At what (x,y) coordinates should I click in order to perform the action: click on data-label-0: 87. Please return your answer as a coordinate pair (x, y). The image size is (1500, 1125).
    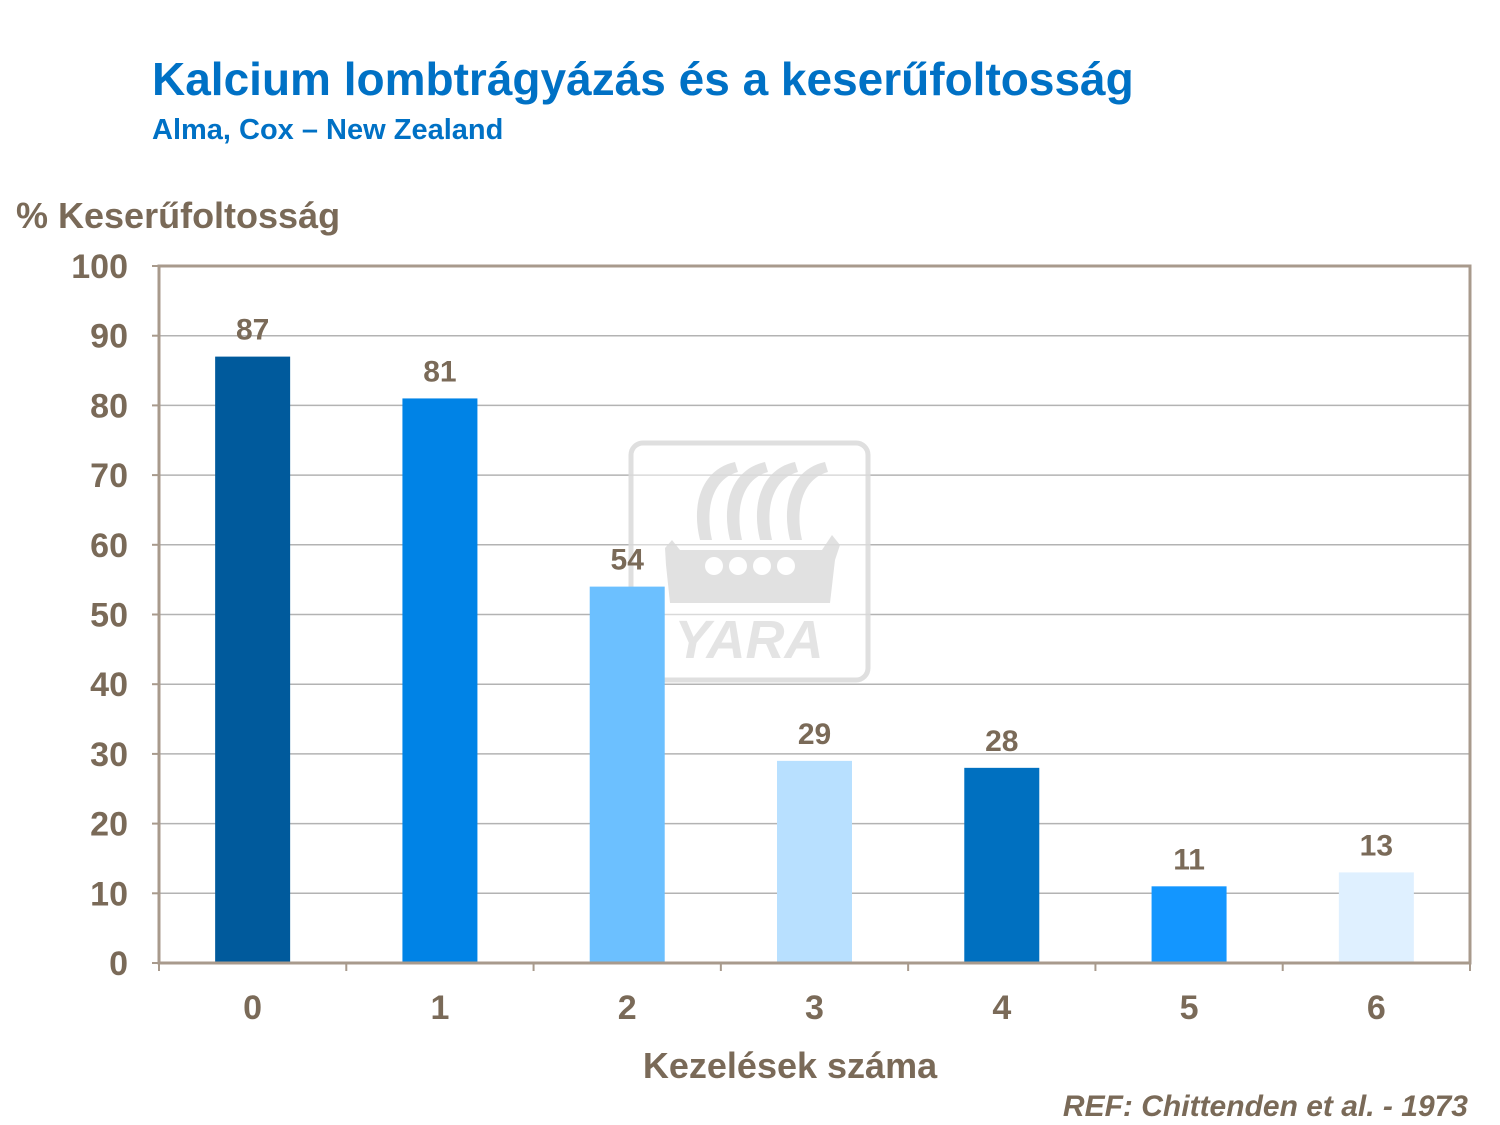
    Looking at the image, I should click on (252, 330).